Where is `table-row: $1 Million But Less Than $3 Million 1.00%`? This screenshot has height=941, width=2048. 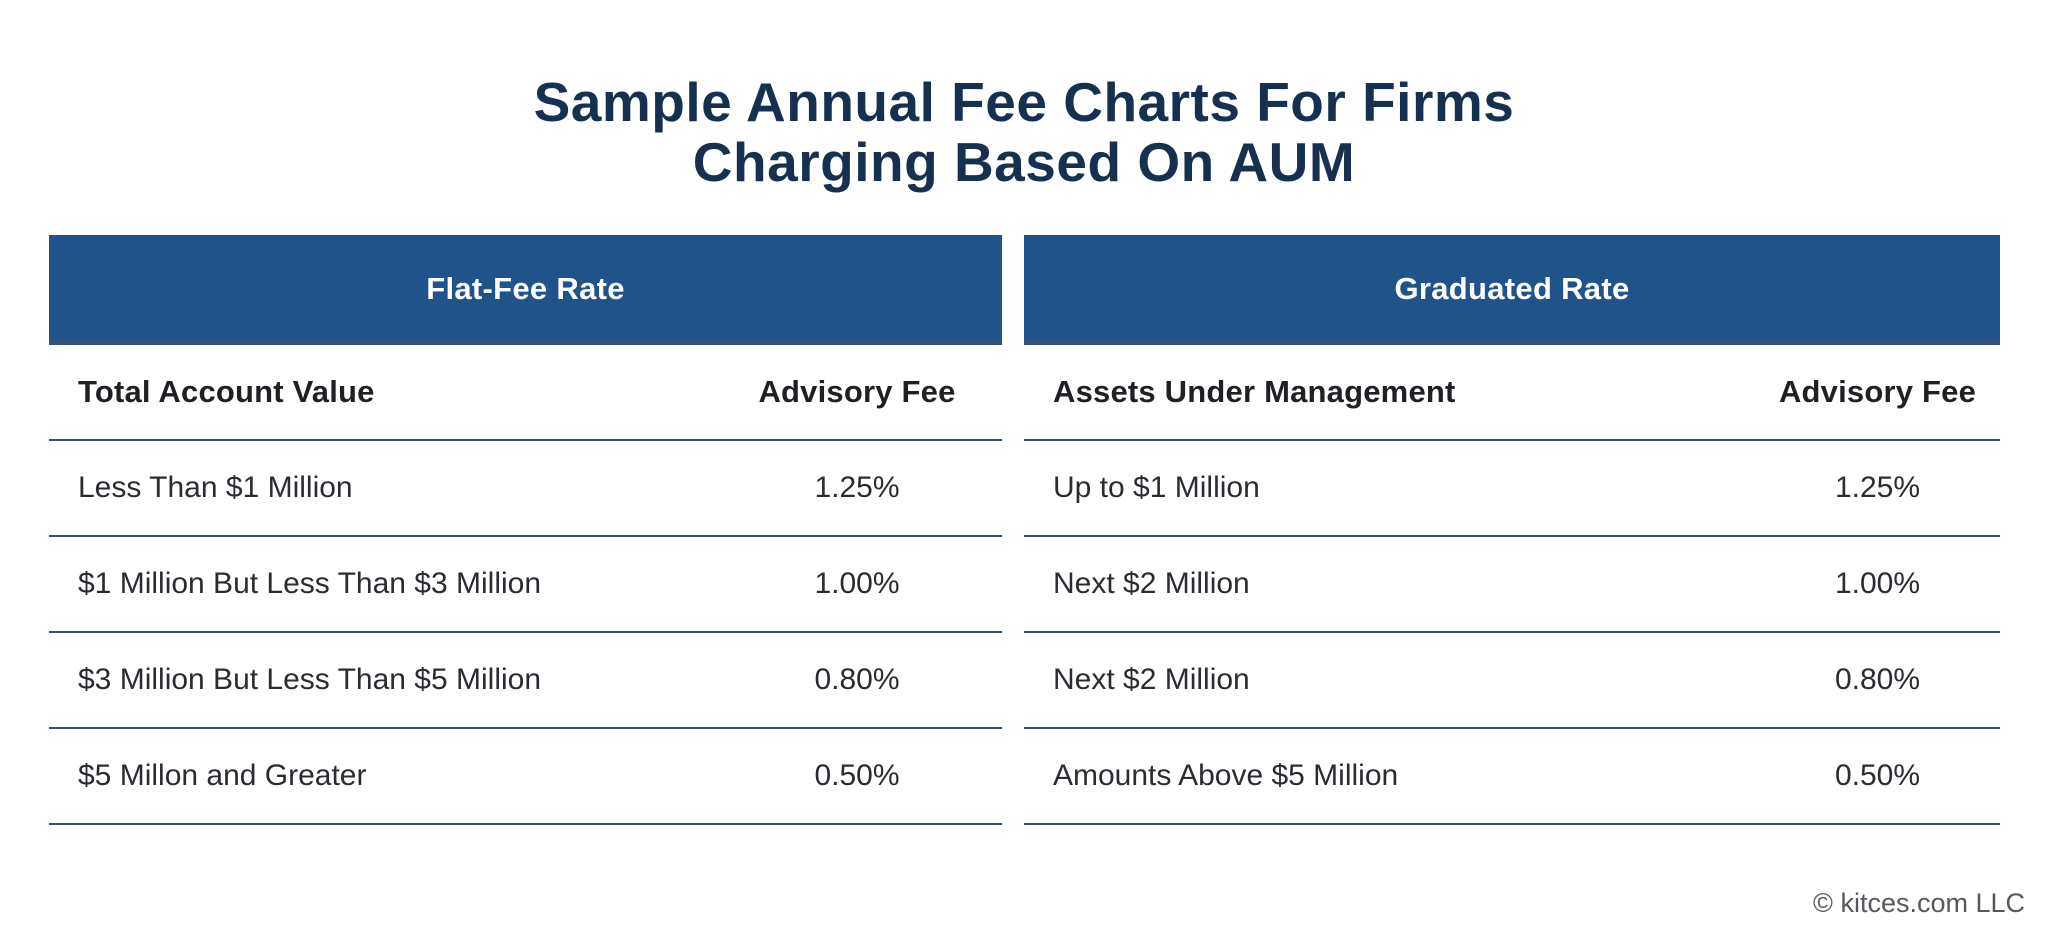 table-row: $1 Million But Less Than $3 Million 1.00% is located at coordinates (525, 585).